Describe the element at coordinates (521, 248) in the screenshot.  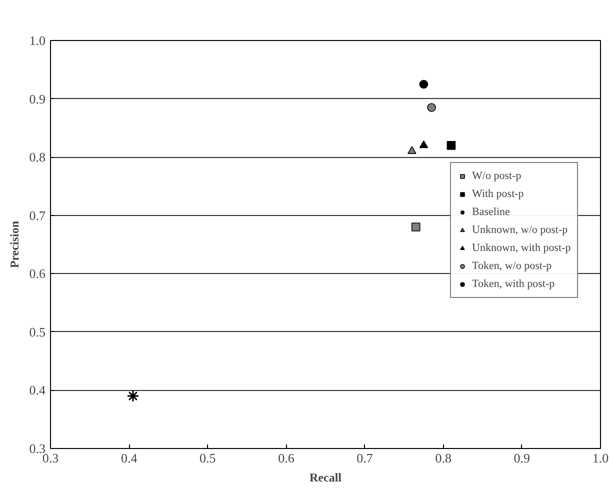
I see `legend-label: Unknown, with post-p` at that location.